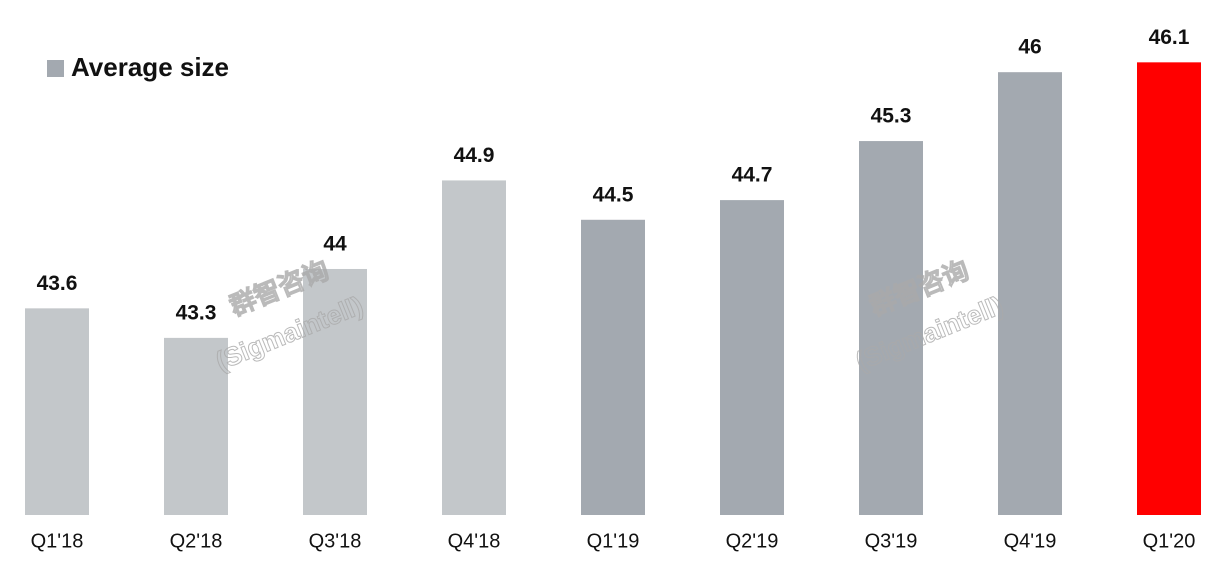  I want to click on x-tick-label: Q3'19, so click(891, 541).